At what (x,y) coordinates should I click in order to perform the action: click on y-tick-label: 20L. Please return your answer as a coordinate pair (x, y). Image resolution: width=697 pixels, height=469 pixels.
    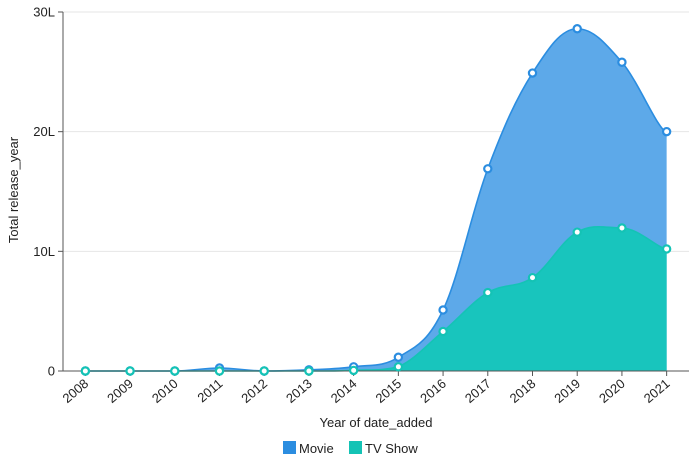
    Looking at the image, I should click on (44, 131).